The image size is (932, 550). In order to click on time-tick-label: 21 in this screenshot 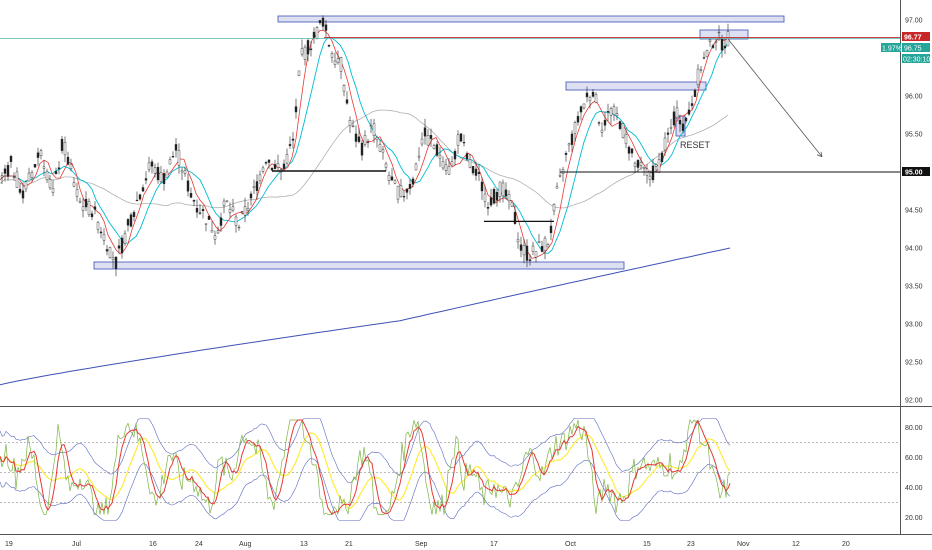, I will do `click(349, 544)`.